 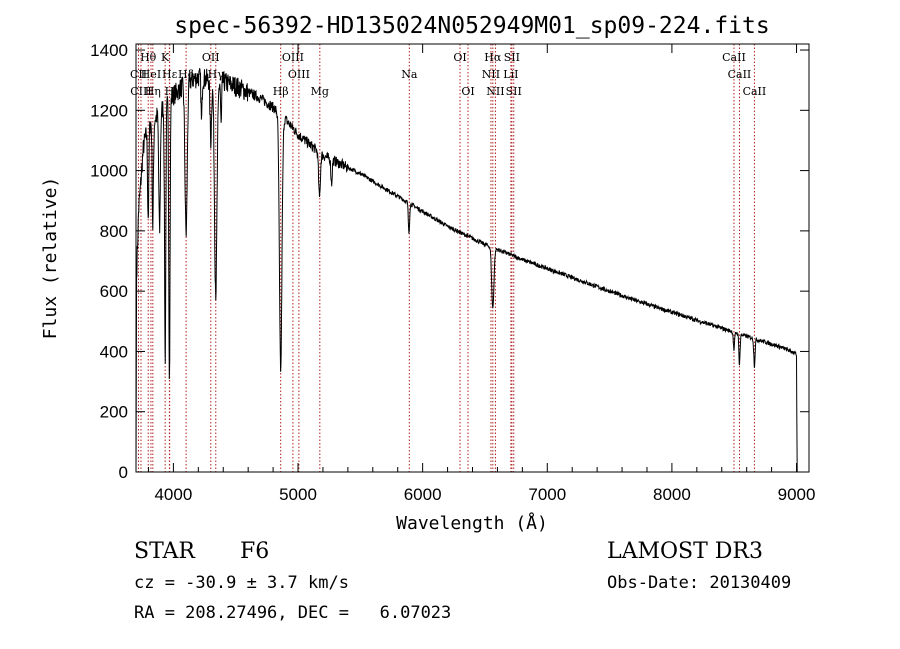 What do you see at coordinates (170, 91) in the screenshot?
I see `line-marker-label: H` at bounding box center [170, 91].